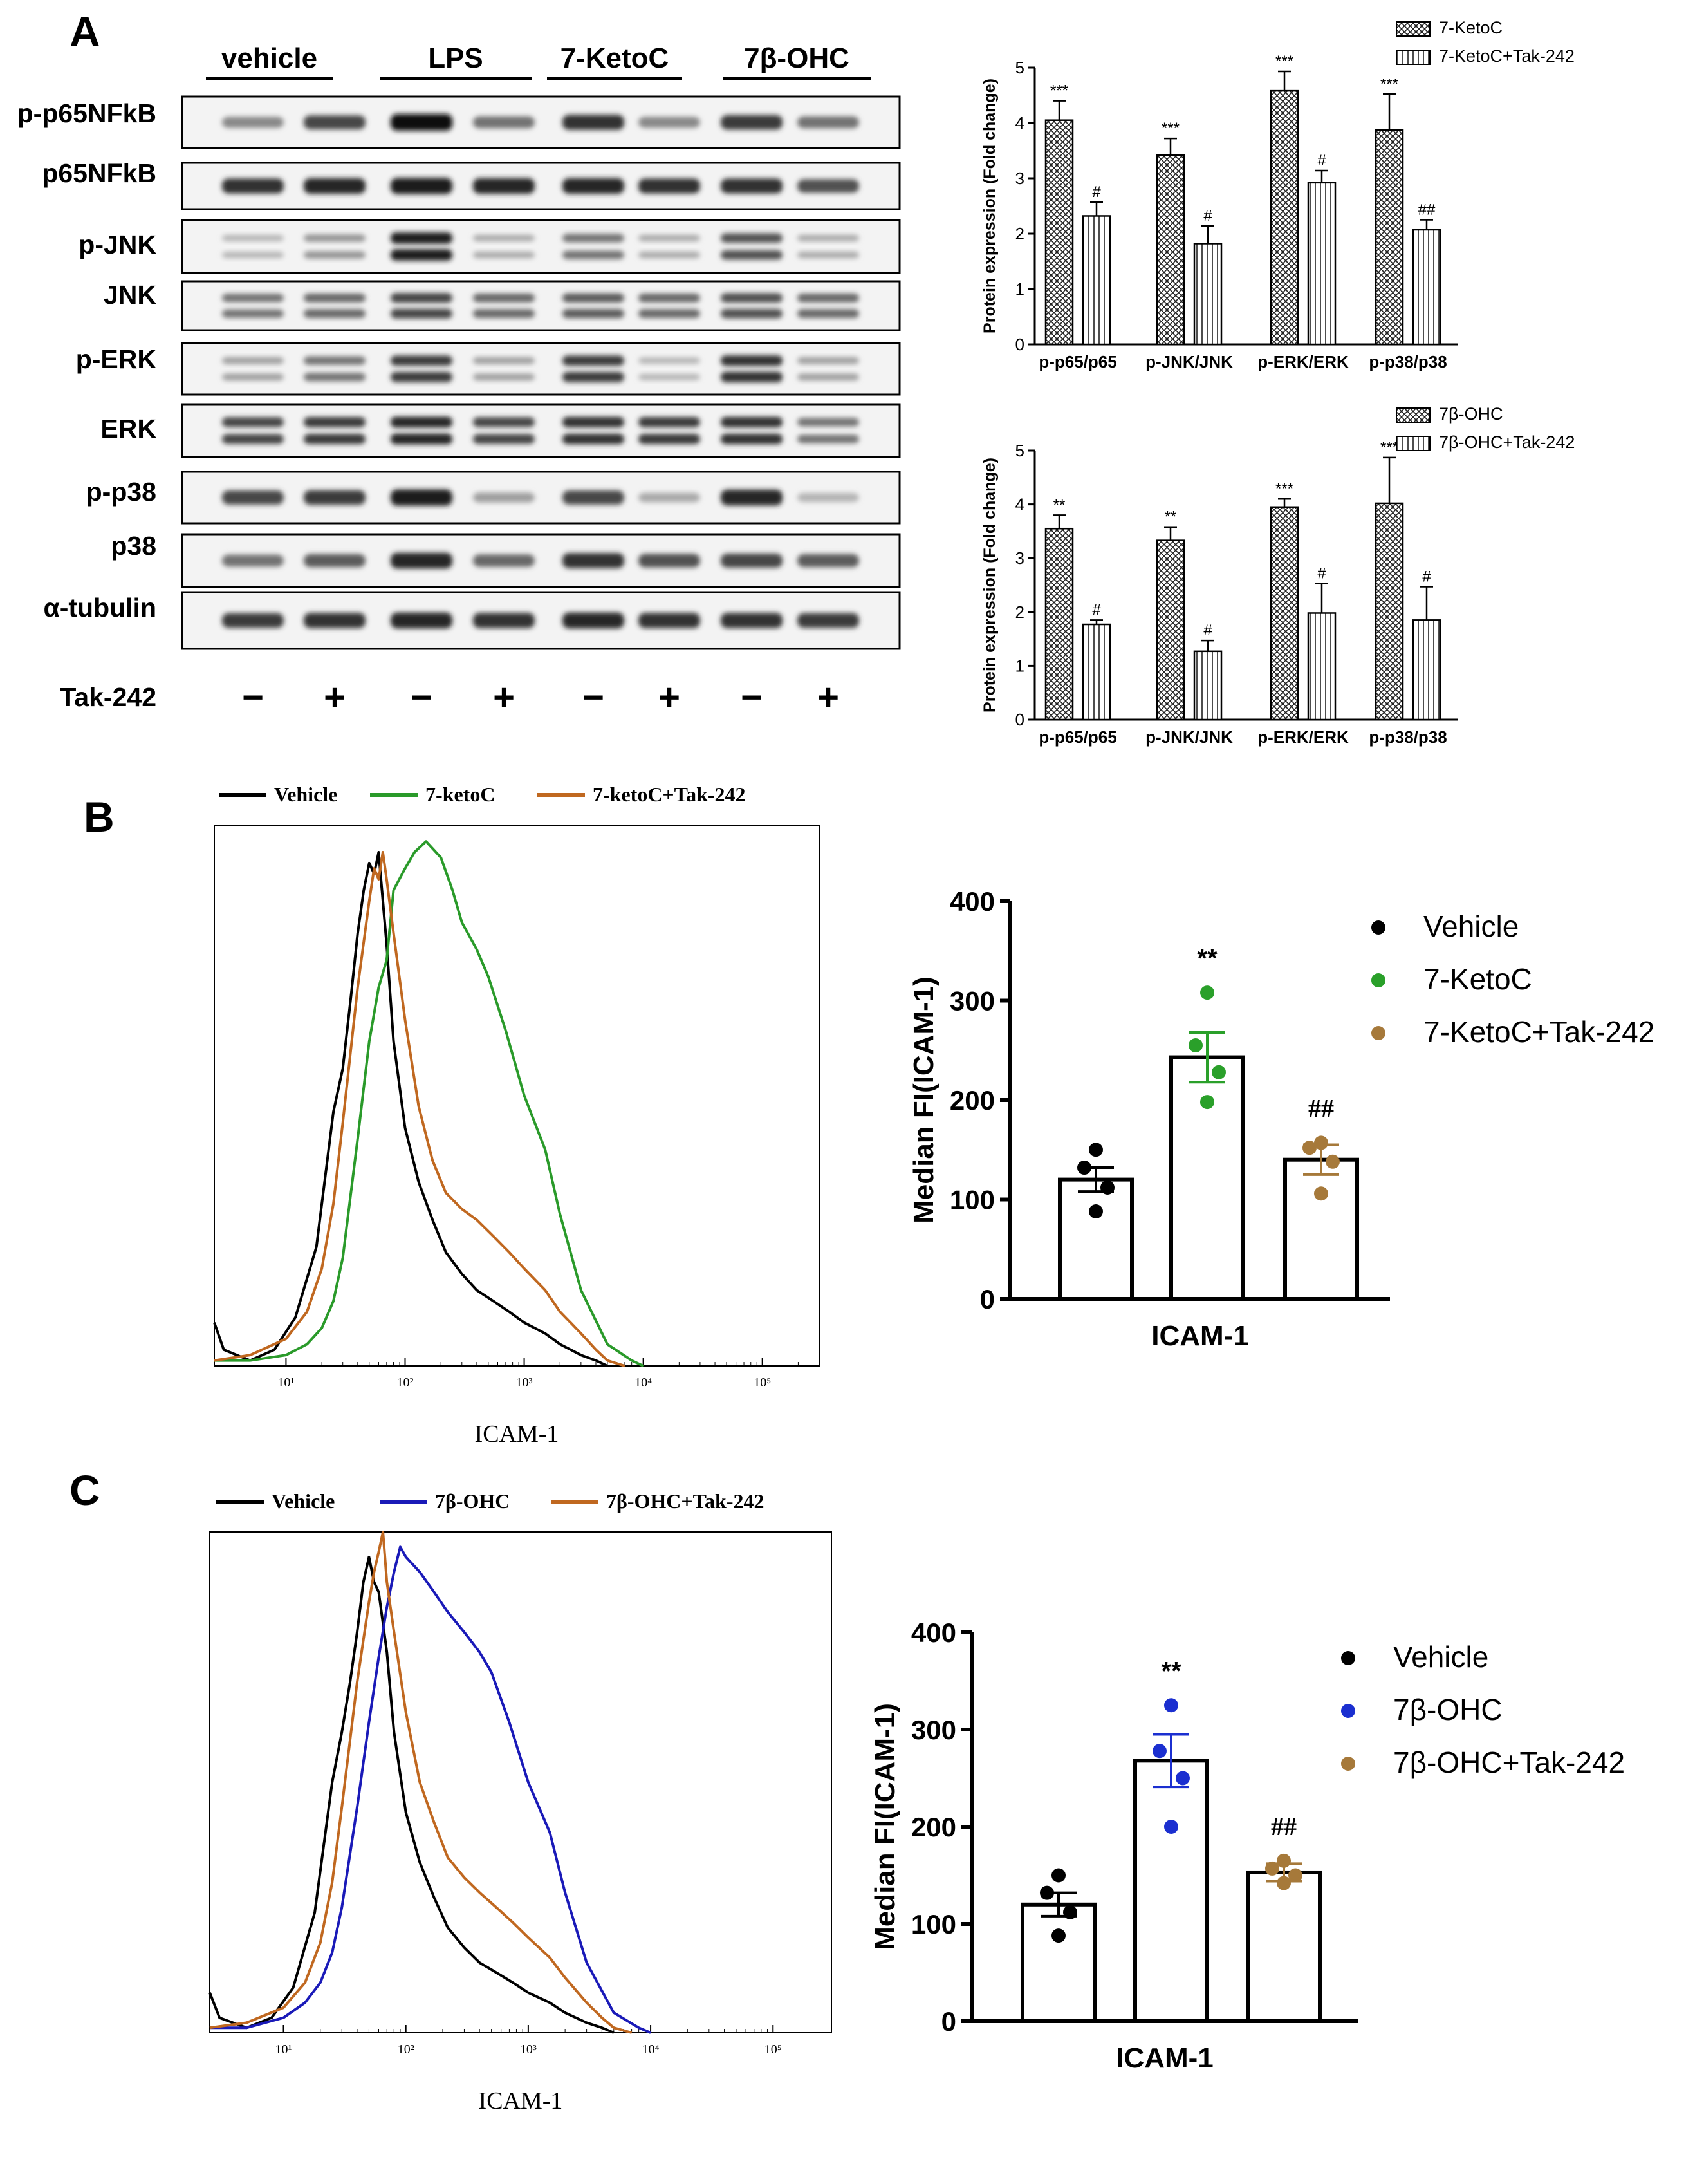 The image size is (1704, 2184). What do you see at coordinates (948, 2022) in the screenshot?
I see `y-tick-label: 0` at bounding box center [948, 2022].